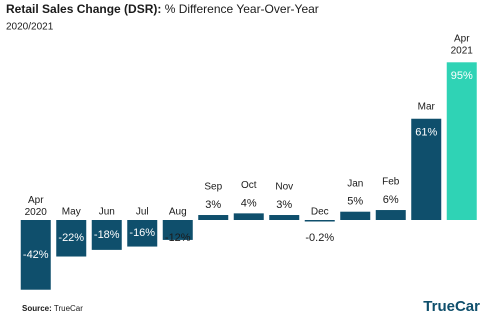 This screenshot has width=500, height=336. I want to click on value-label: -18%, so click(107, 235).